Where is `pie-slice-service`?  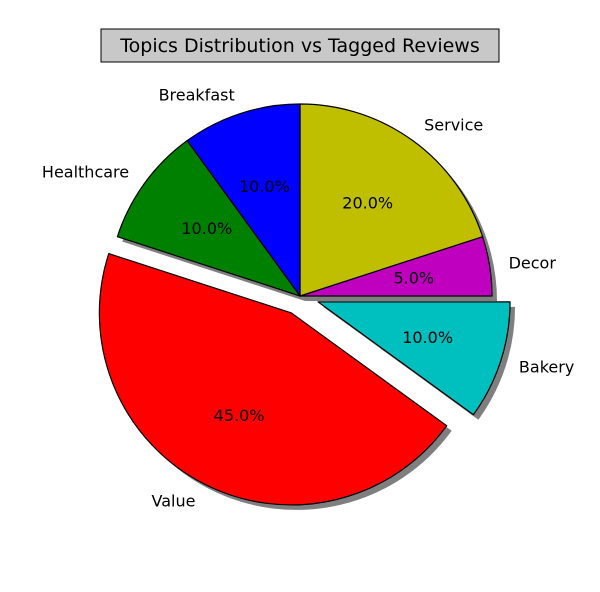 pie-slice-service is located at coordinates (391, 200).